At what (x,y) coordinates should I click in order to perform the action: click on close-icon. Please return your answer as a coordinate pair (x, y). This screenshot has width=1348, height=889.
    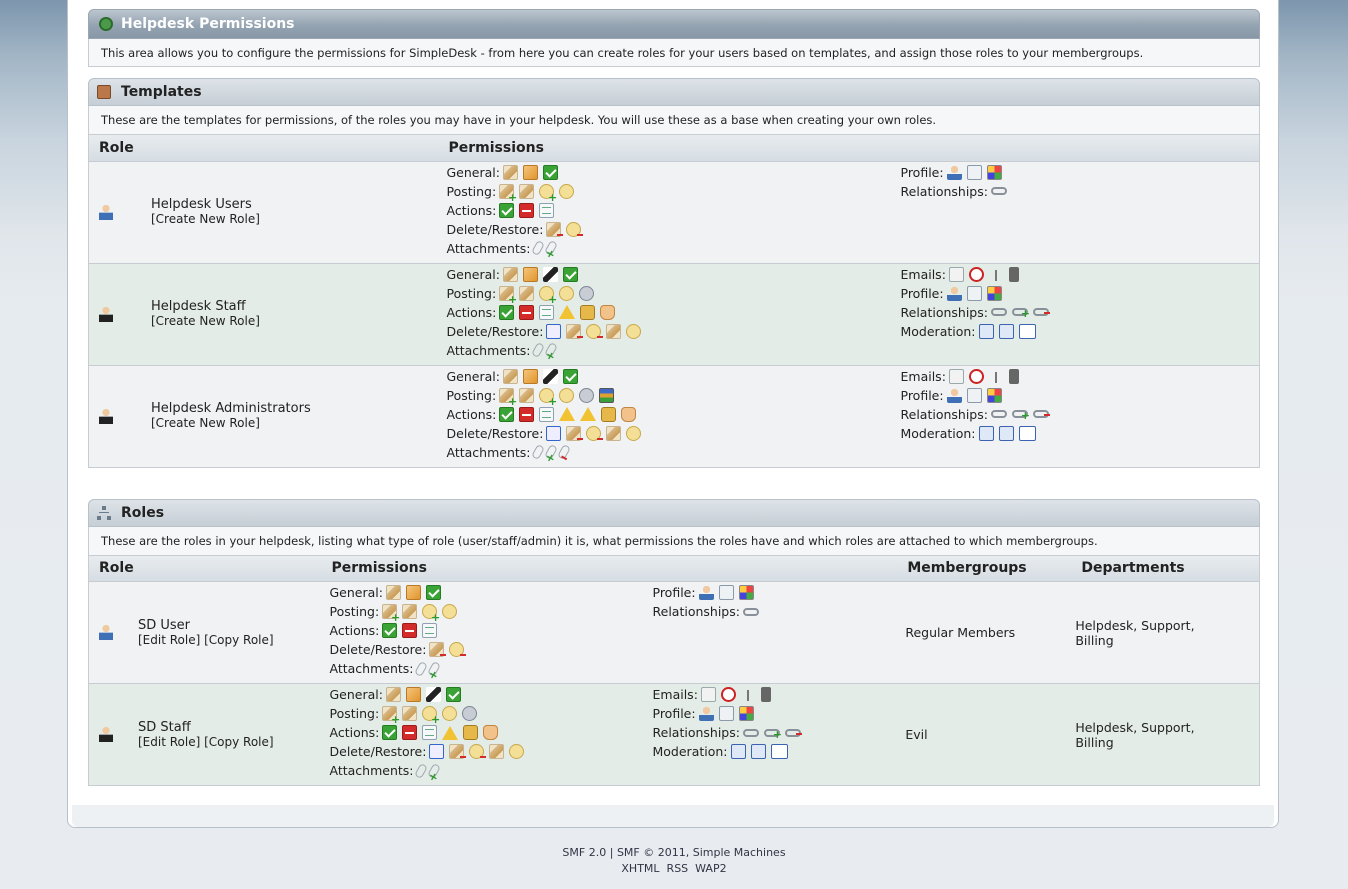
    Looking at the image, I should click on (527, 210).